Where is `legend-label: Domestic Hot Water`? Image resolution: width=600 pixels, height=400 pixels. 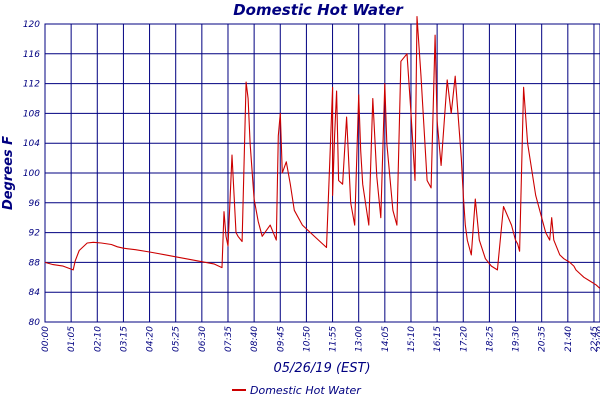
legend-label: Domestic Hot Water is located at coordinates (306, 390).